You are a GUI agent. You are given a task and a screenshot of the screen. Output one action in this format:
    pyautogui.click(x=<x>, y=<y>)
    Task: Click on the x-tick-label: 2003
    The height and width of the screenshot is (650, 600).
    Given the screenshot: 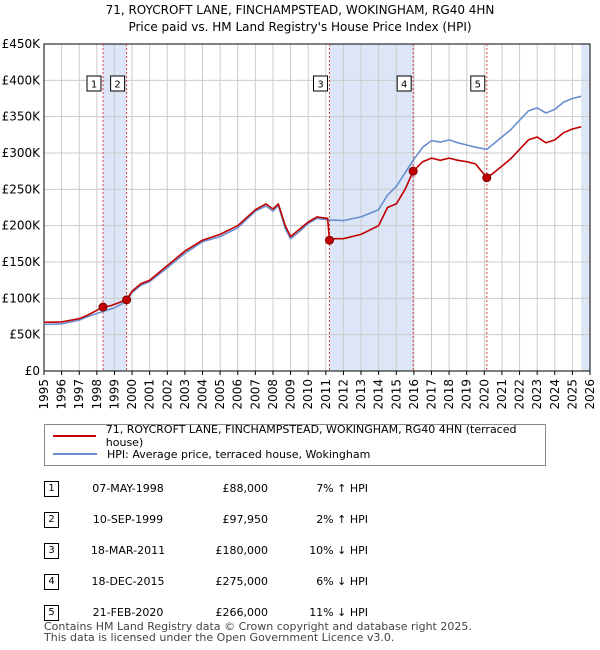 What is the action you would take?
    pyautogui.click(x=185, y=394)
    